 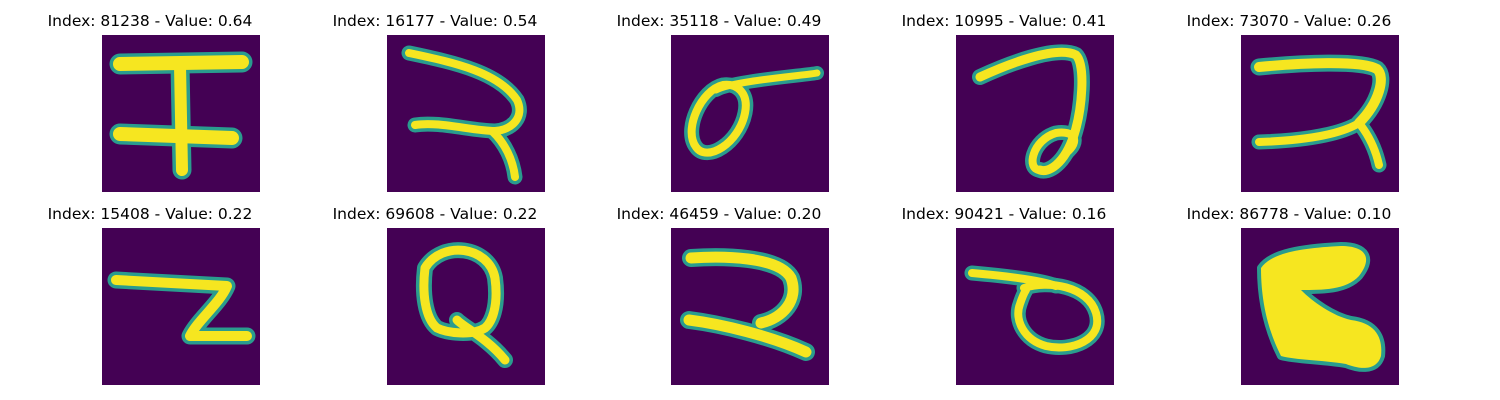 I want to click on image-panel: Index: 86778 - Value: 0.10, so click(x=1289, y=289).